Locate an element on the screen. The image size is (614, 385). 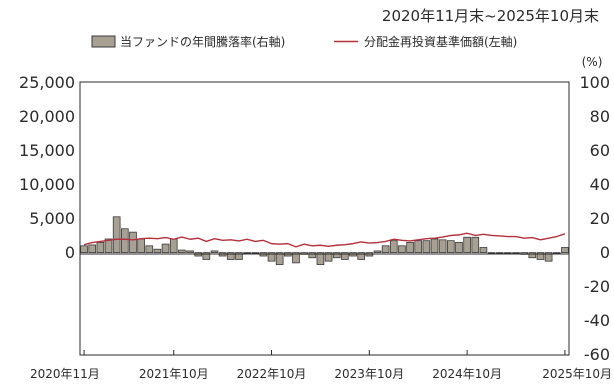
chart-subtitle: 2020年11月末~2025年10月末 is located at coordinates (490, 16).